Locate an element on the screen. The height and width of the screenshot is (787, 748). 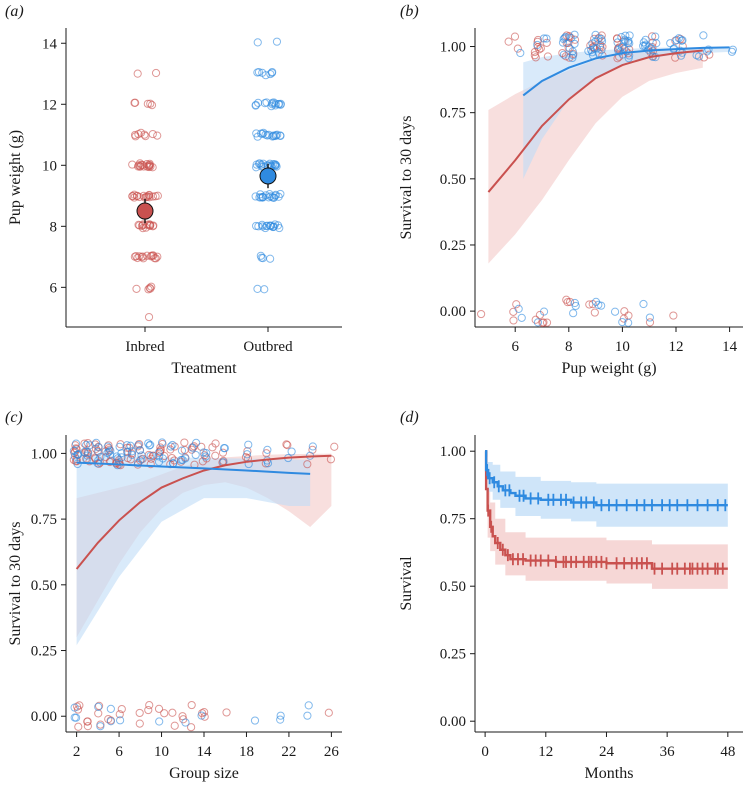
x-tick-label: 8 is located at coordinates (569, 347).